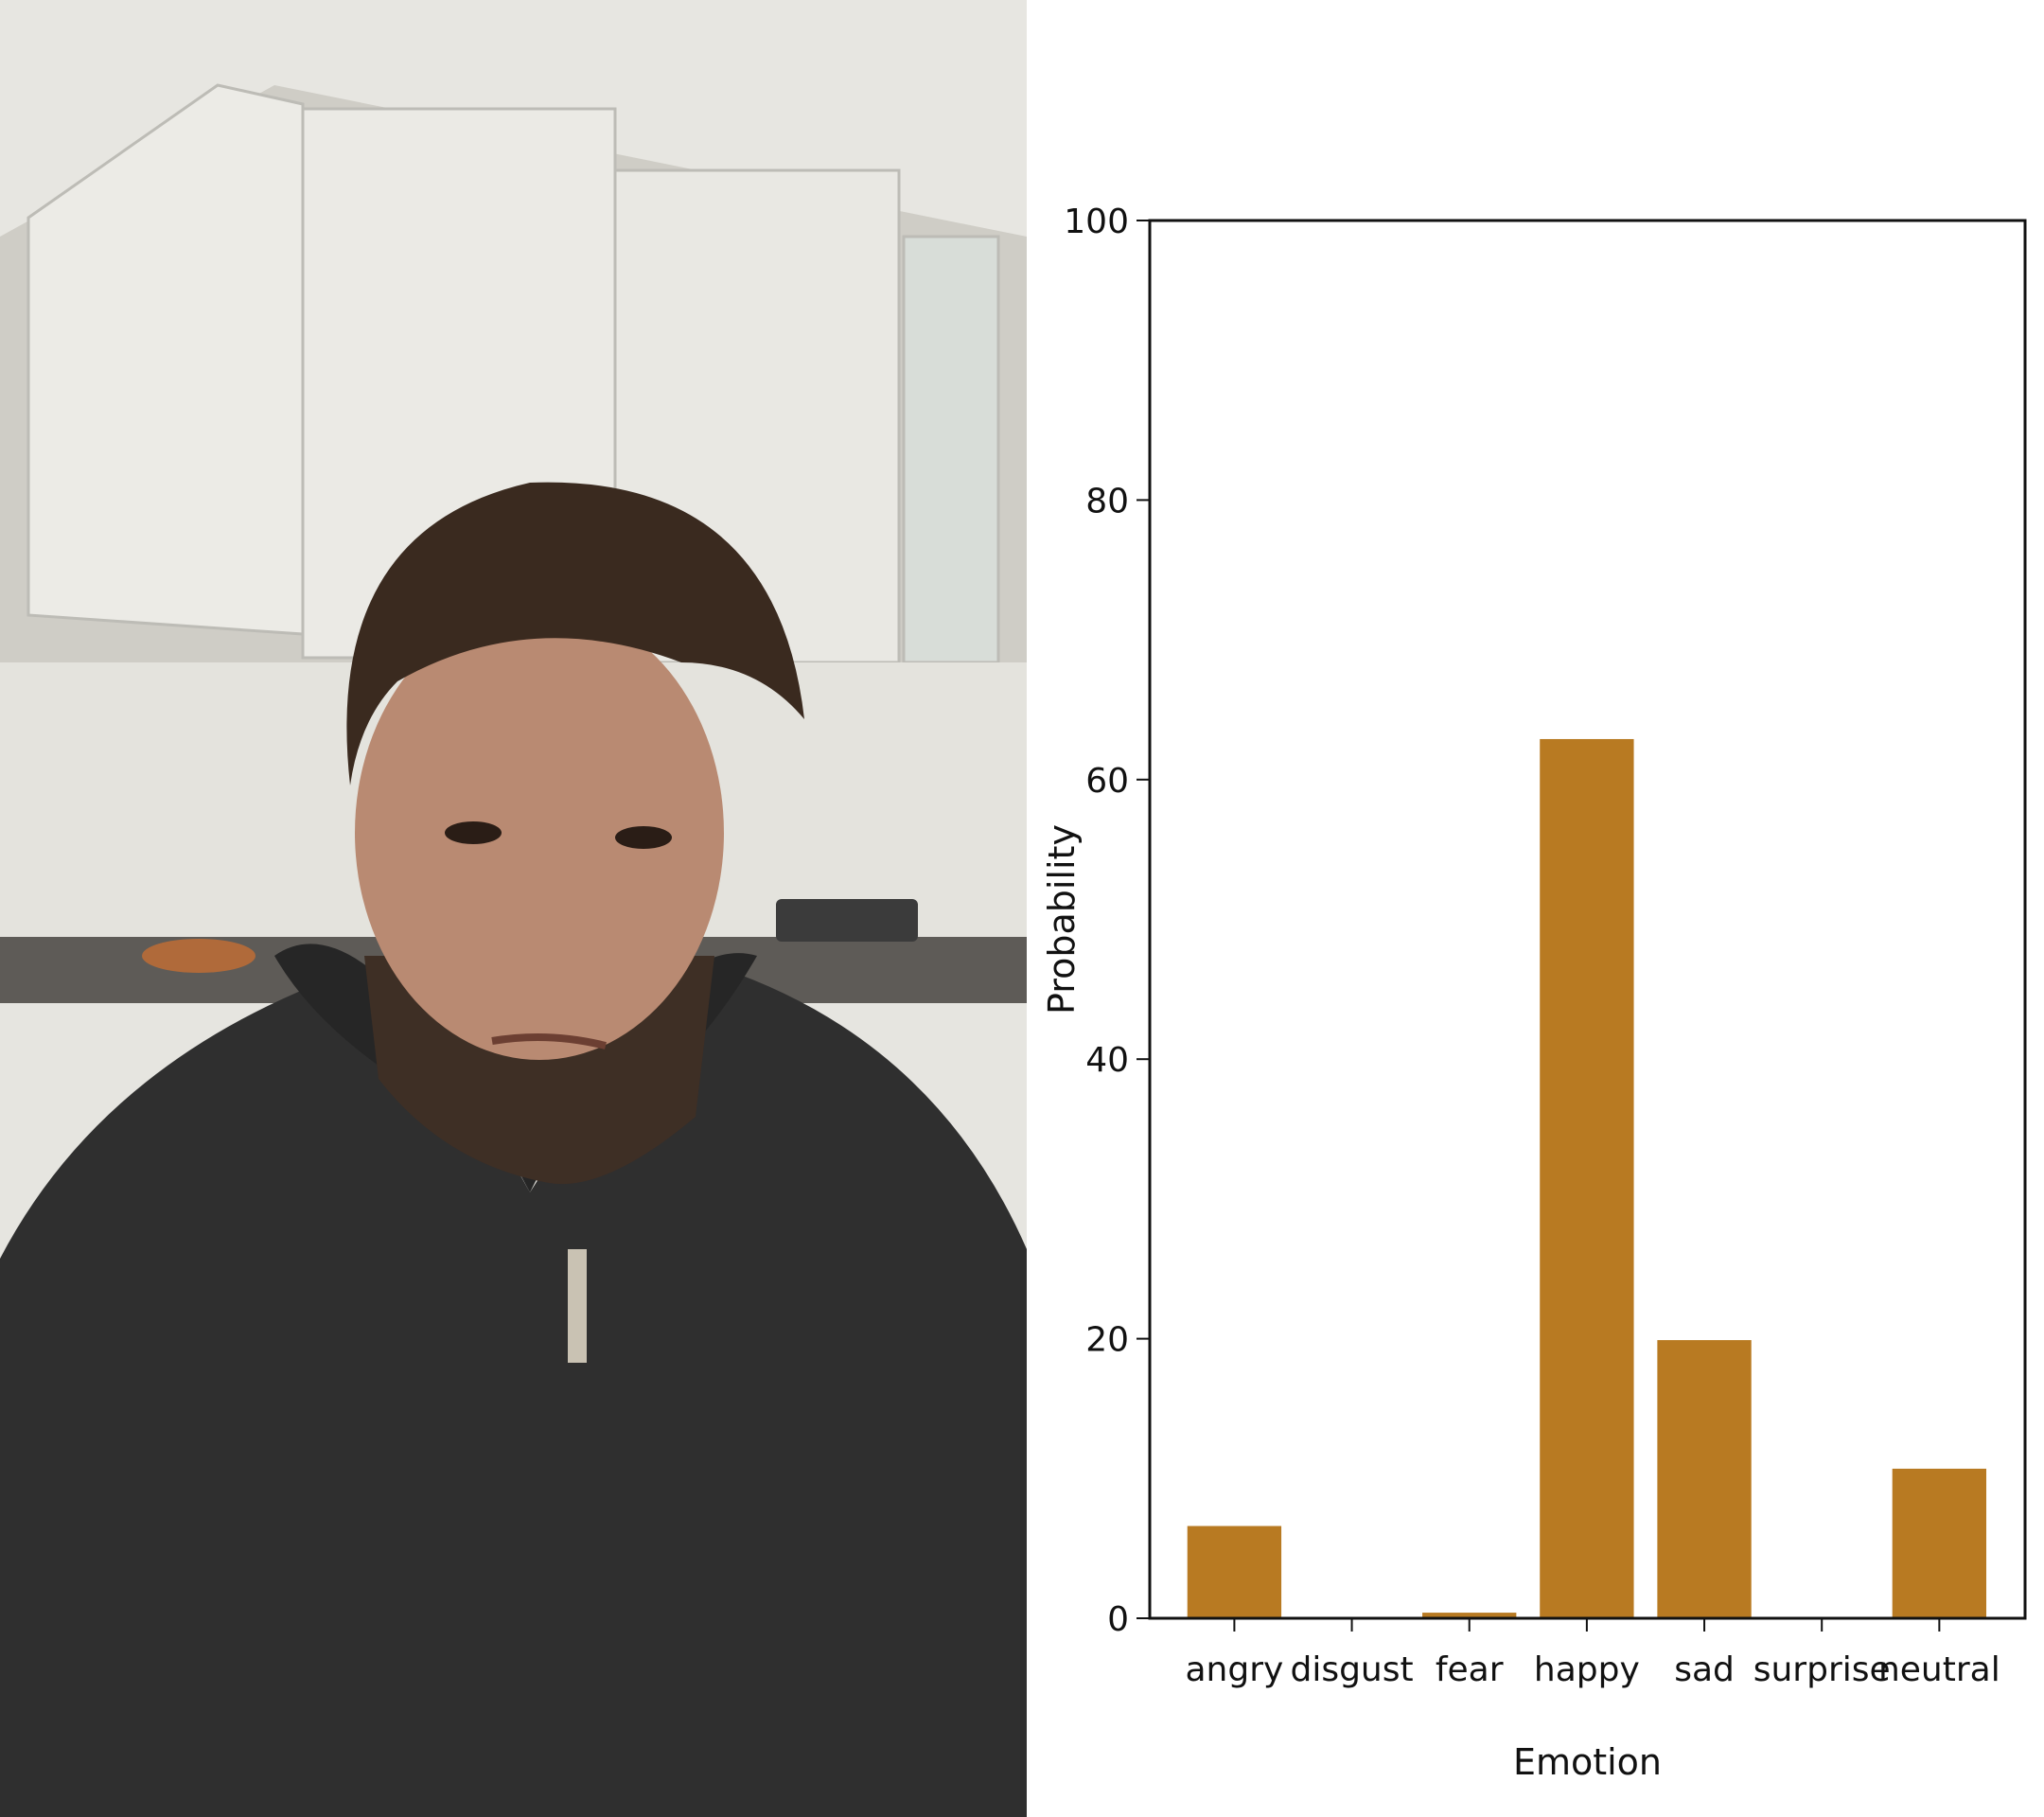  Describe the element at coordinates (1469, 1616) in the screenshot. I see `bar-fear` at that location.